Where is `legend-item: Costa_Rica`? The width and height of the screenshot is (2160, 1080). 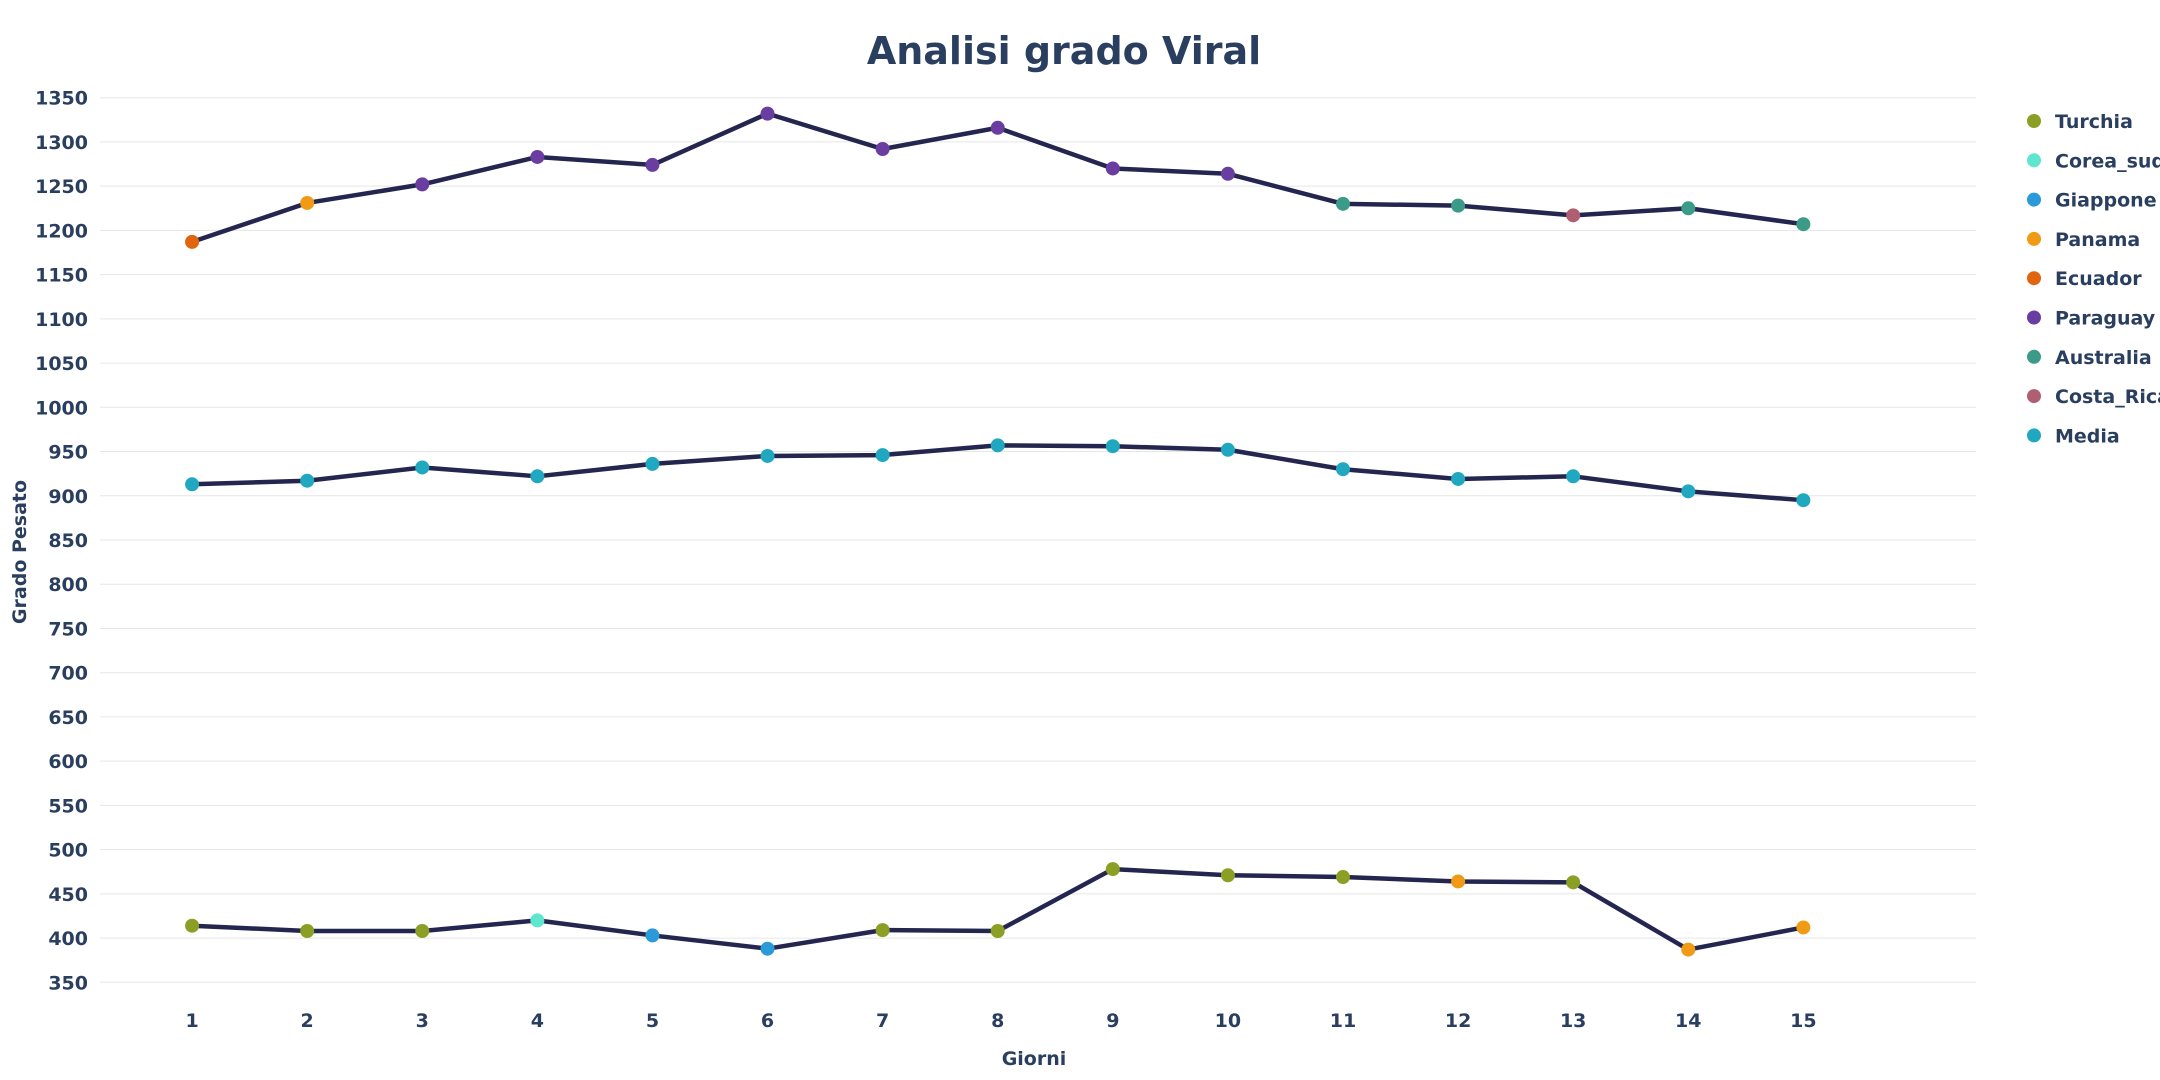 legend-item: Costa_Rica is located at coordinates (2093, 397).